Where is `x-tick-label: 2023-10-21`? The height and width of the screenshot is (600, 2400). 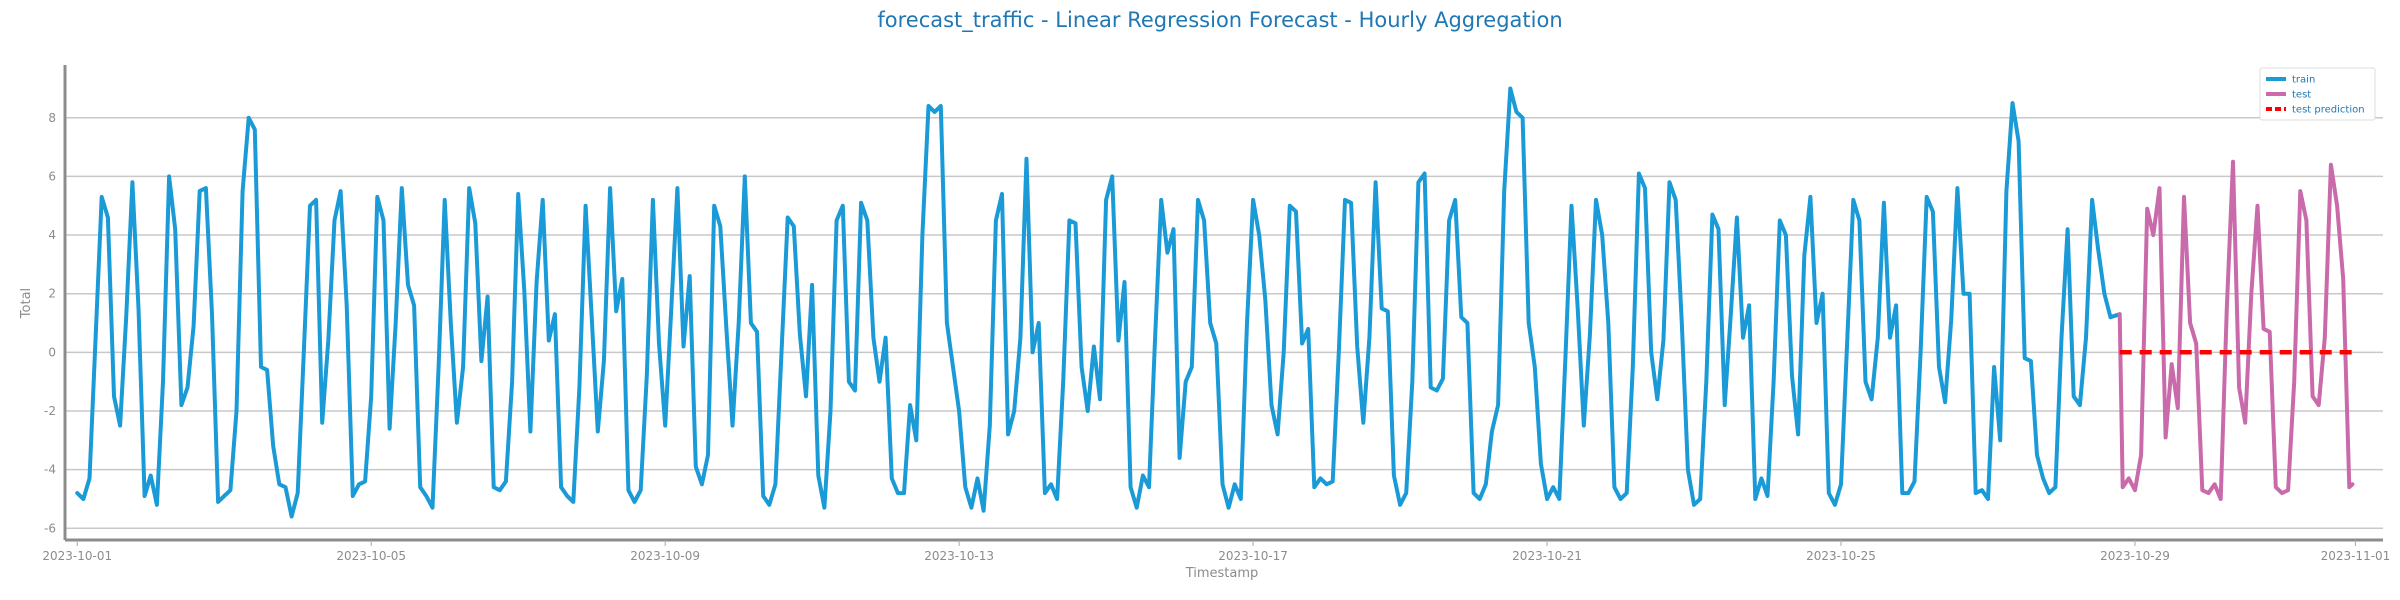
x-tick-label: 2023-10-21 is located at coordinates (1547, 556).